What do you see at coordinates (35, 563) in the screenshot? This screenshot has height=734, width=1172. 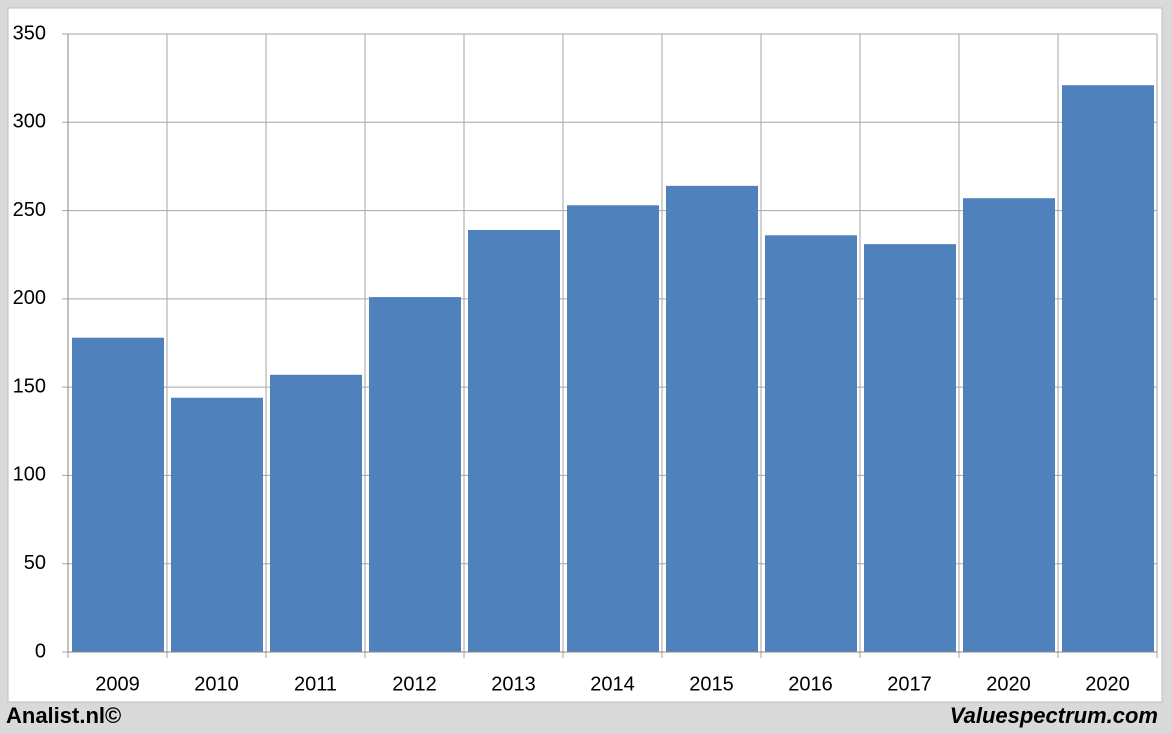 I see `y-tick-label: 50` at bounding box center [35, 563].